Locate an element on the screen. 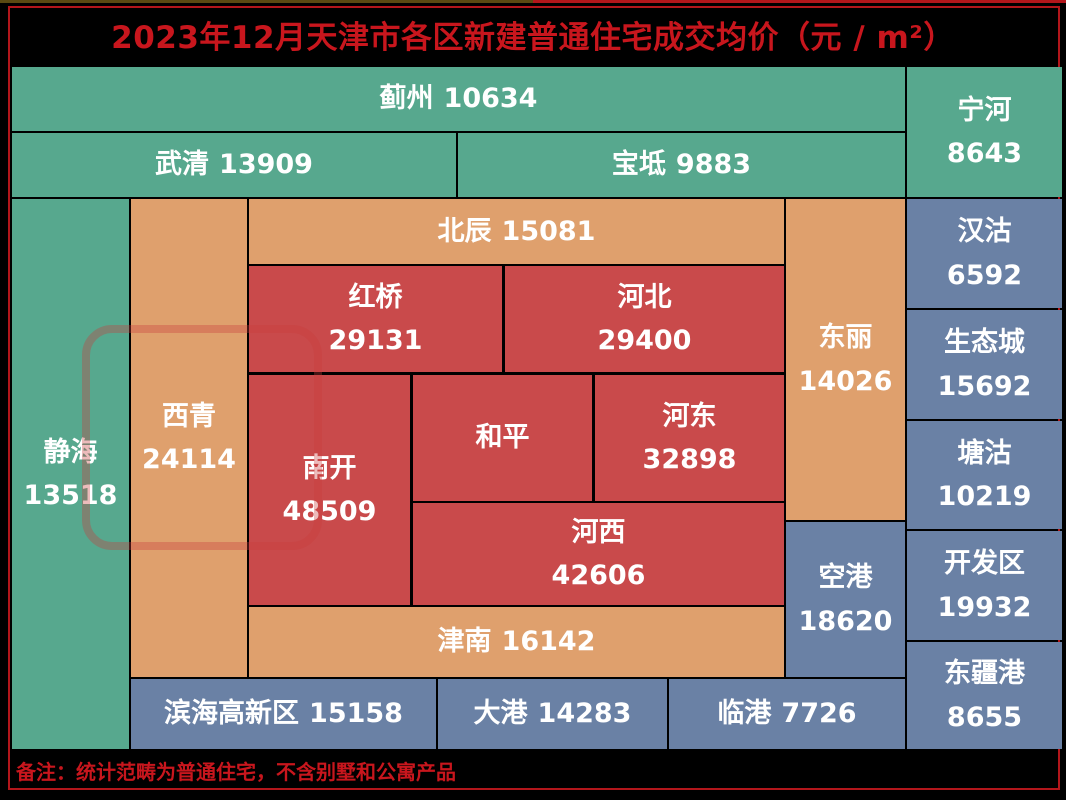  cell-value: 29131 is located at coordinates (375, 340).